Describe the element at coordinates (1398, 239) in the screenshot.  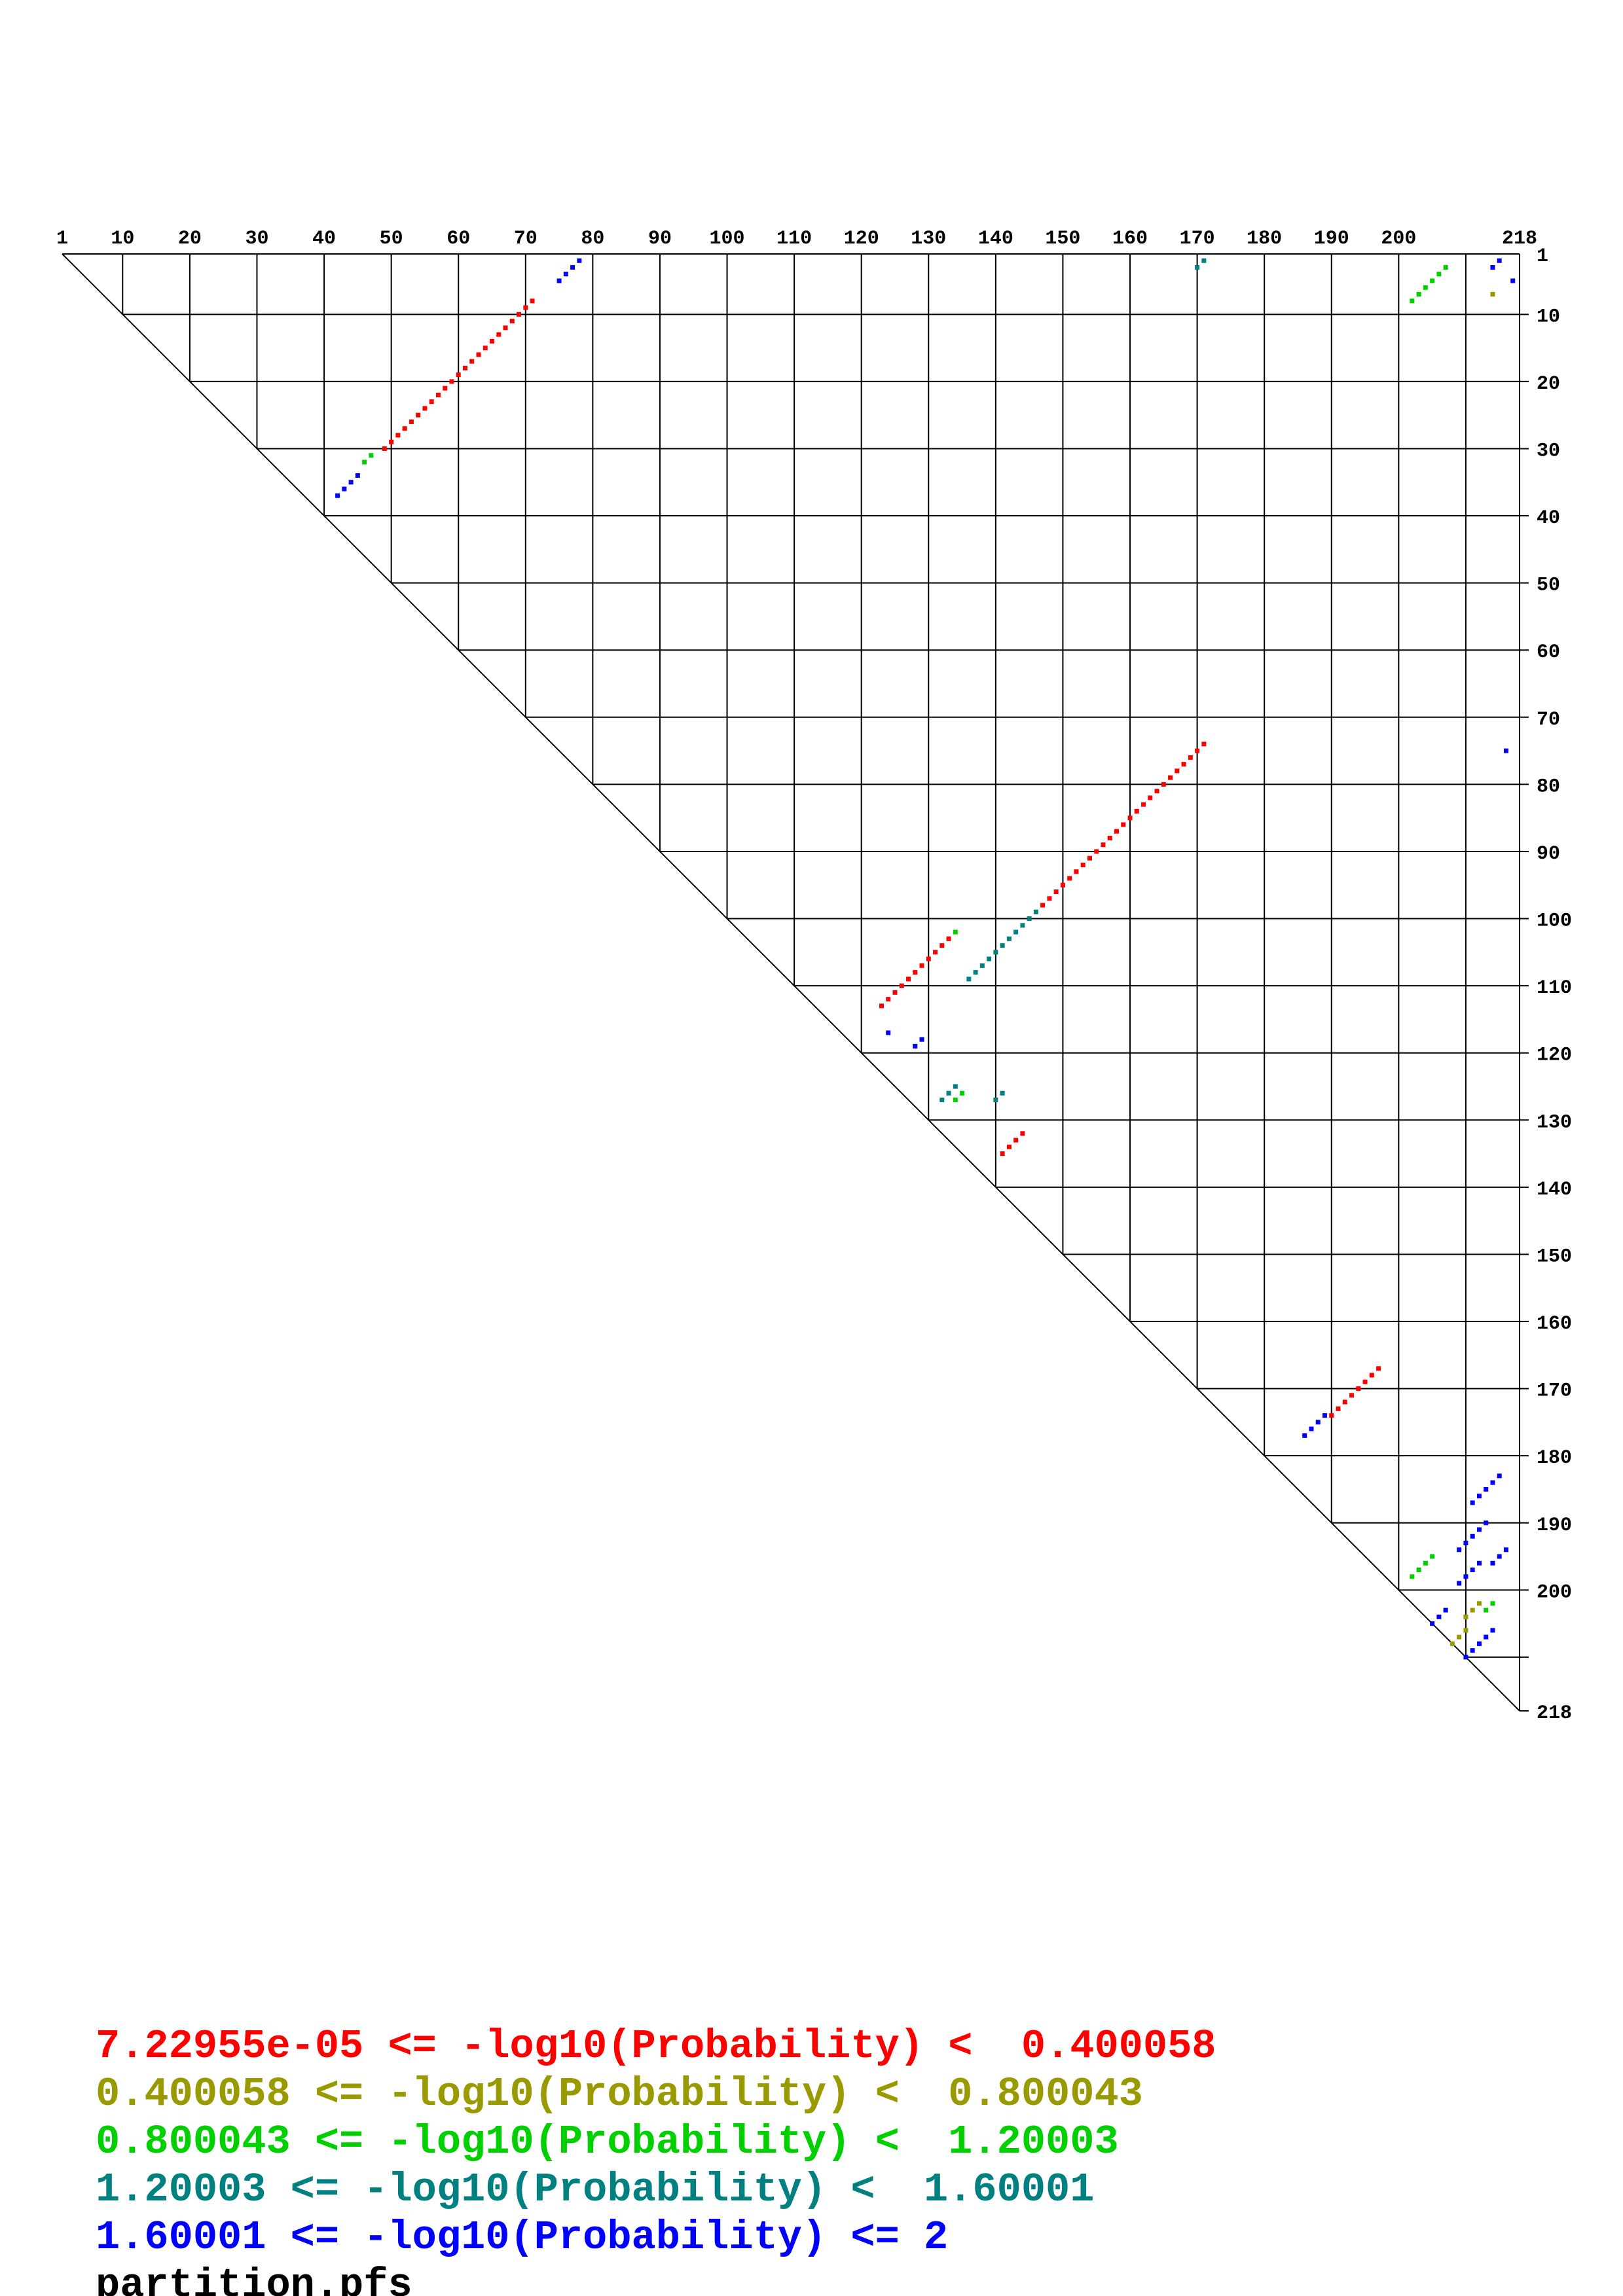
I see `x-tick-label: 200` at that location.